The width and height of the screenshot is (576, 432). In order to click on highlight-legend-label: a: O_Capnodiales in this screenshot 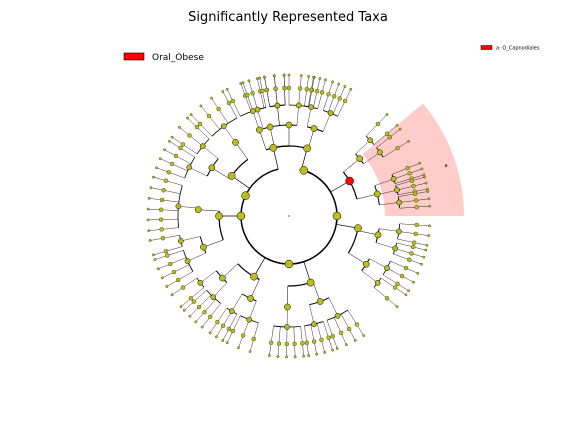, I will do `click(518, 49)`.